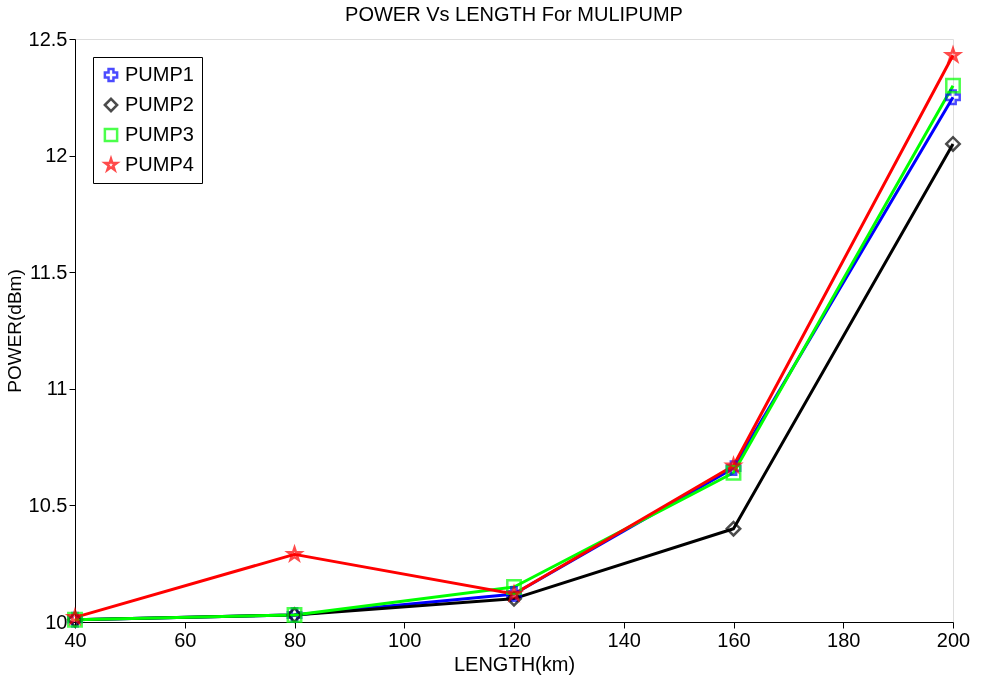 The image size is (1006, 693). I want to click on x-tick-label: 160, so click(734, 639).